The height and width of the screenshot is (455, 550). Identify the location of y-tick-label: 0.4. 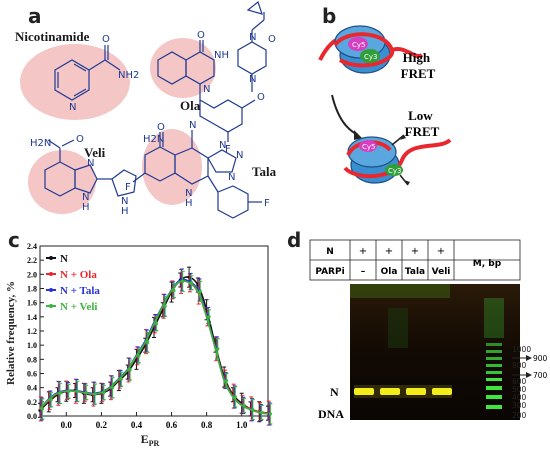
(32, 388).